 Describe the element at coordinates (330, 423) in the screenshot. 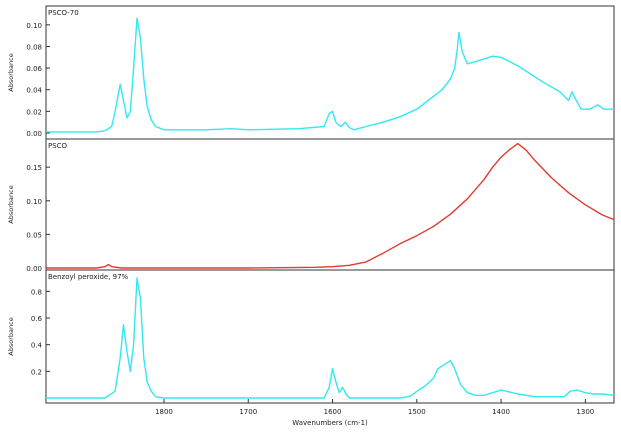

I see `x-axis-label: Wavenumbers (cm-1)` at that location.